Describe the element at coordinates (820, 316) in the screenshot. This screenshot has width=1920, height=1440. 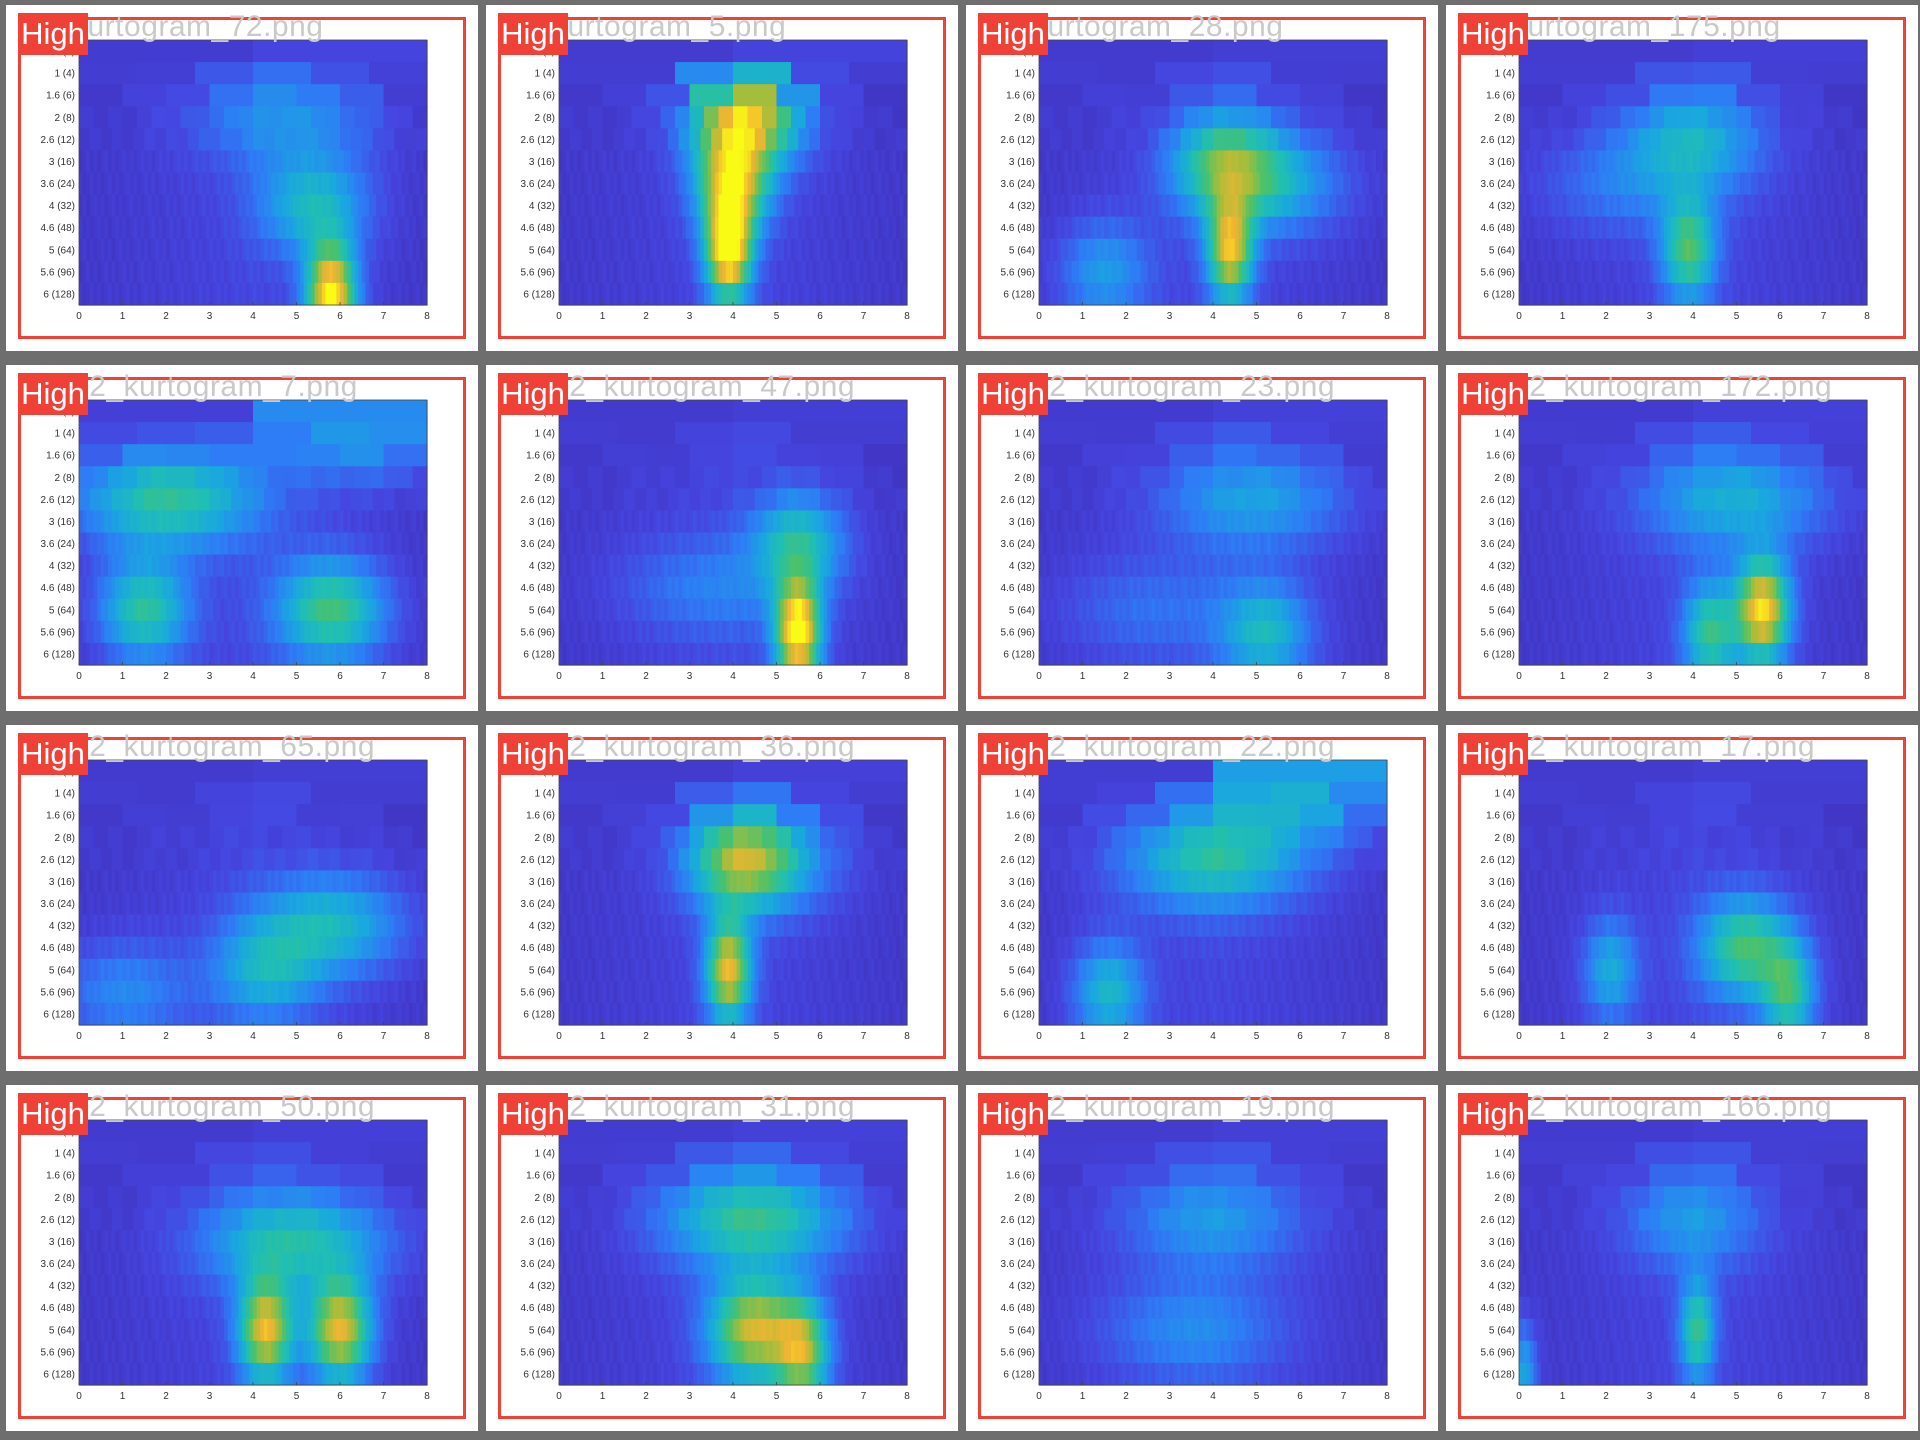
I see `x-tick-label: 6` at that location.